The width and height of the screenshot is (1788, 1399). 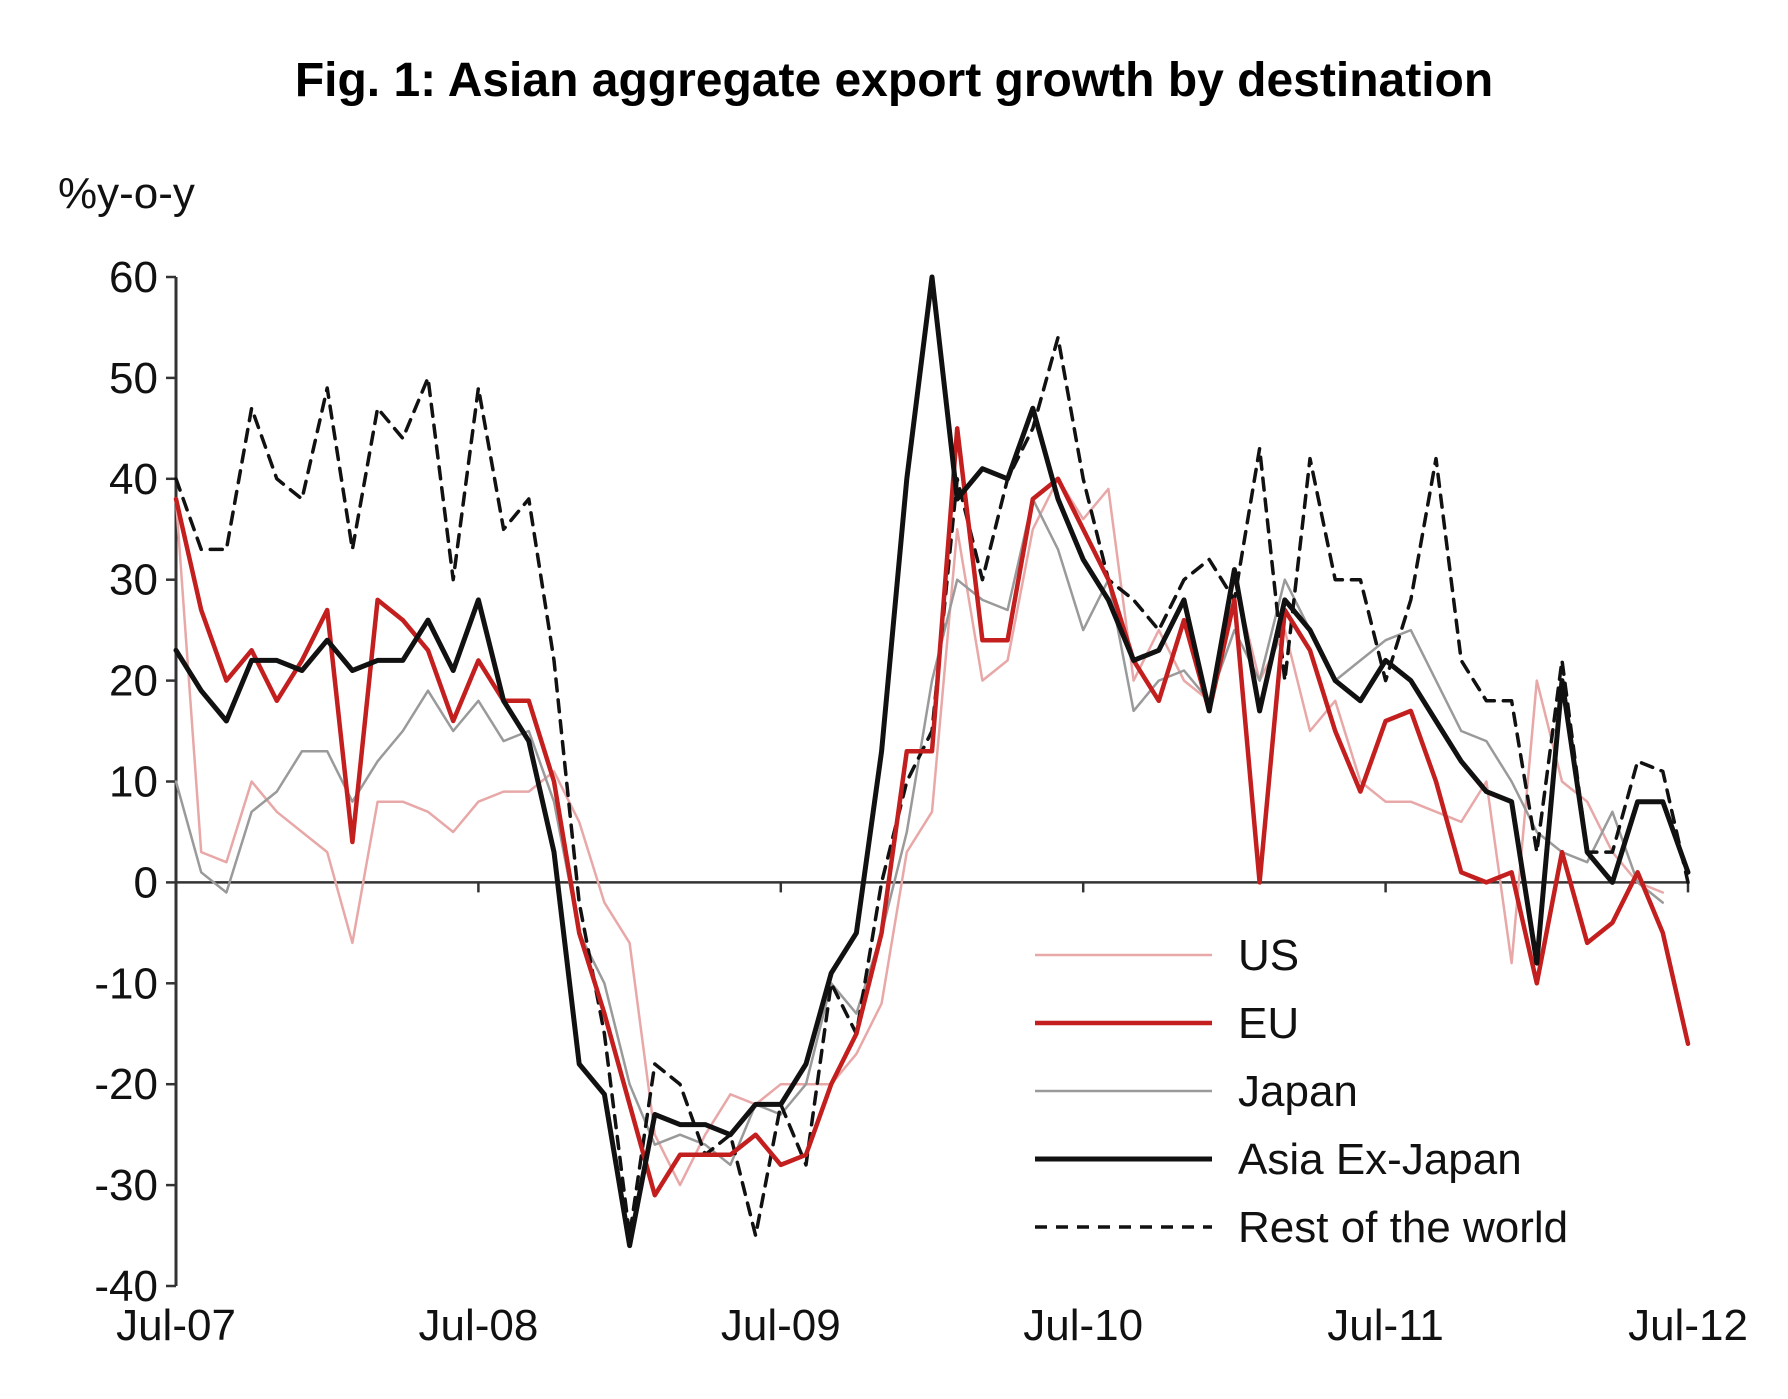 I want to click on x-tick-label: Jul-10, so click(x=1083, y=1325).